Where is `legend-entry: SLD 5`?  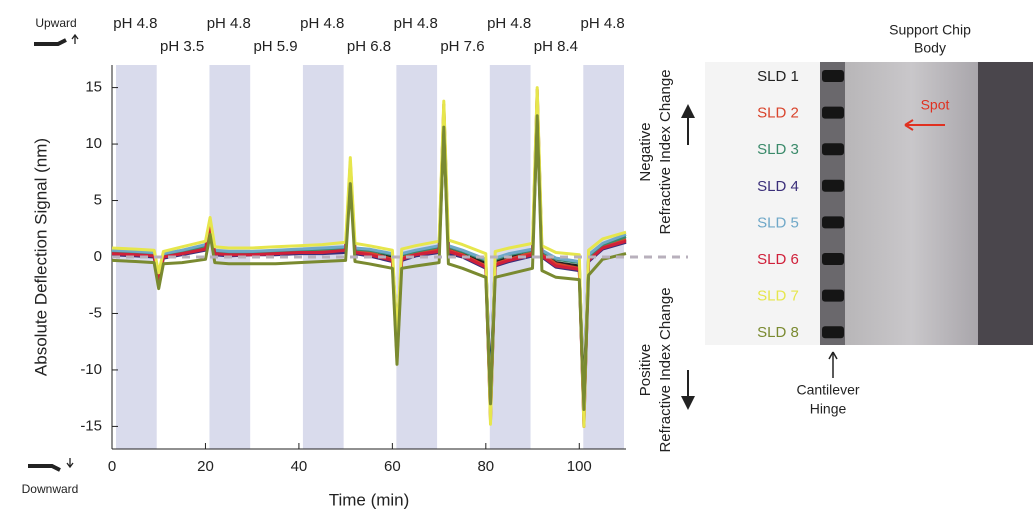
legend-entry: SLD 5 is located at coordinates (778, 222).